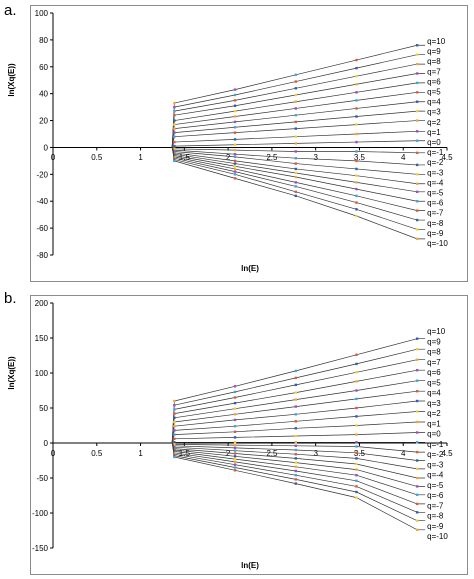 The width and height of the screenshot is (474, 579). I want to click on chart-a-x-tick-label: 1, so click(140, 157).